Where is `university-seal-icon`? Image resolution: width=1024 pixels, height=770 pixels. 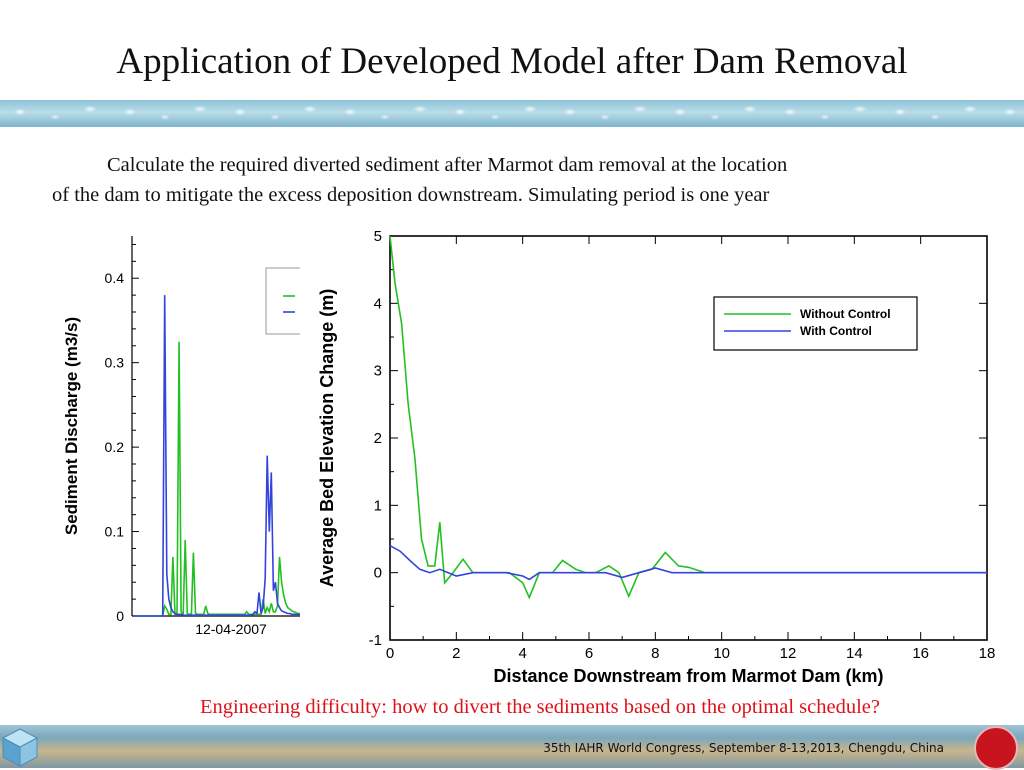
university-seal-icon is located at coordinates (996, 748).